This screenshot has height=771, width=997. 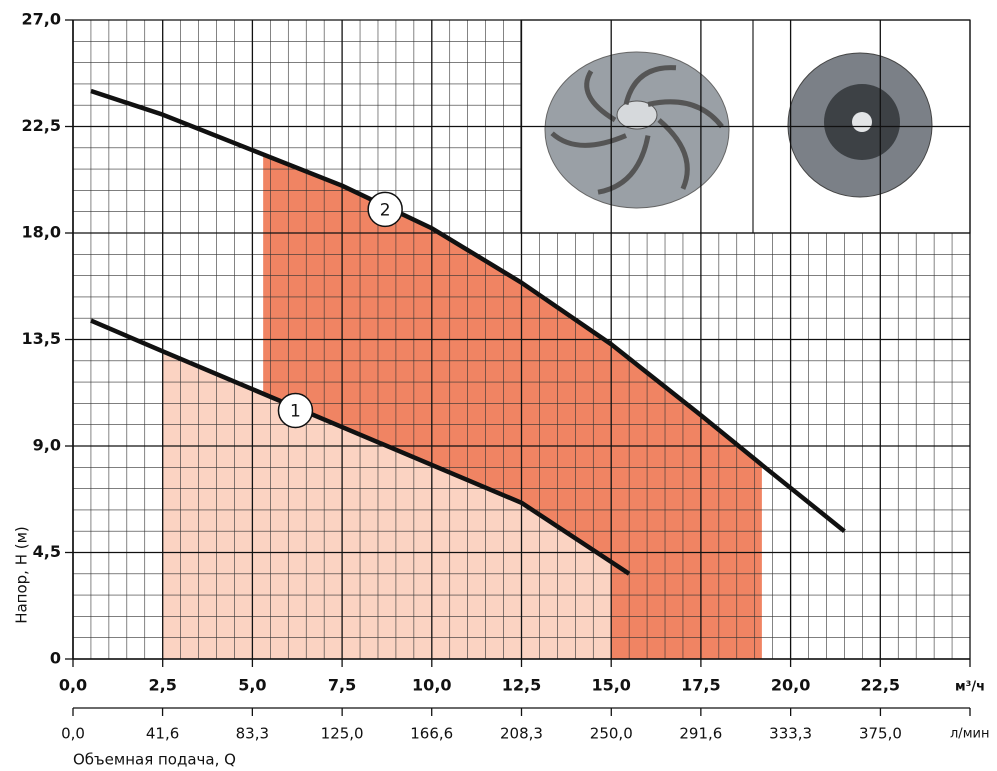 What do you see at coordinates (790, 685) in the screenshot?
I see `x-tick-label: 20,0` at bounding box center [790, 685].